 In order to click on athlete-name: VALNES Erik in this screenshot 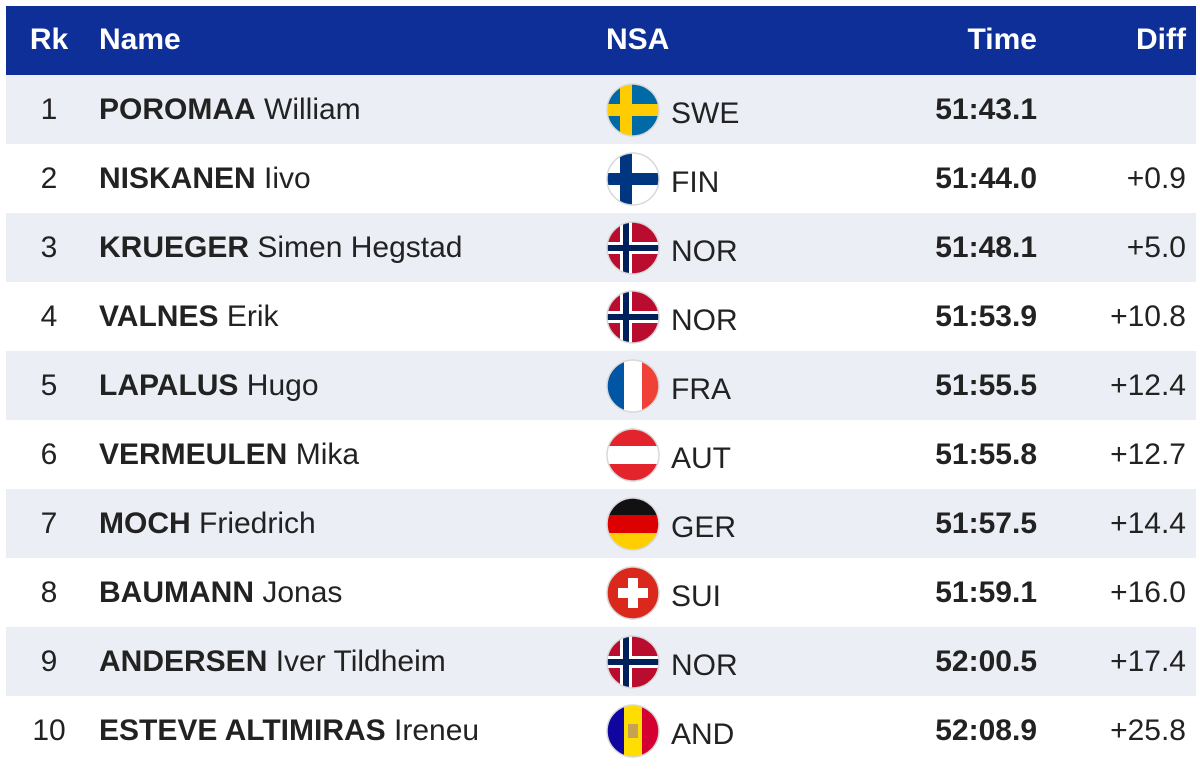, I will do `click(188, 316)`.